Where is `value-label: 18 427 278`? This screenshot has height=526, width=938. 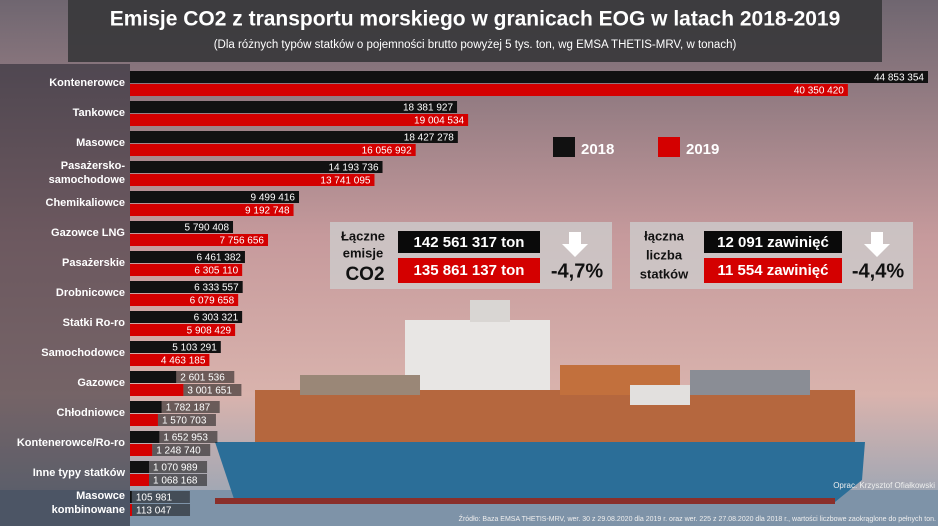 value-label: 18 427 278 is located at coordinates (429, 138).